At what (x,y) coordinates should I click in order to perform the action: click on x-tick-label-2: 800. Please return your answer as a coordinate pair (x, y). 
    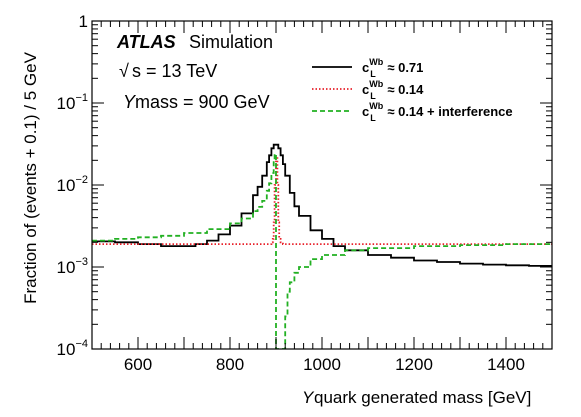
    Looking at the image, I should click on (230, 364).